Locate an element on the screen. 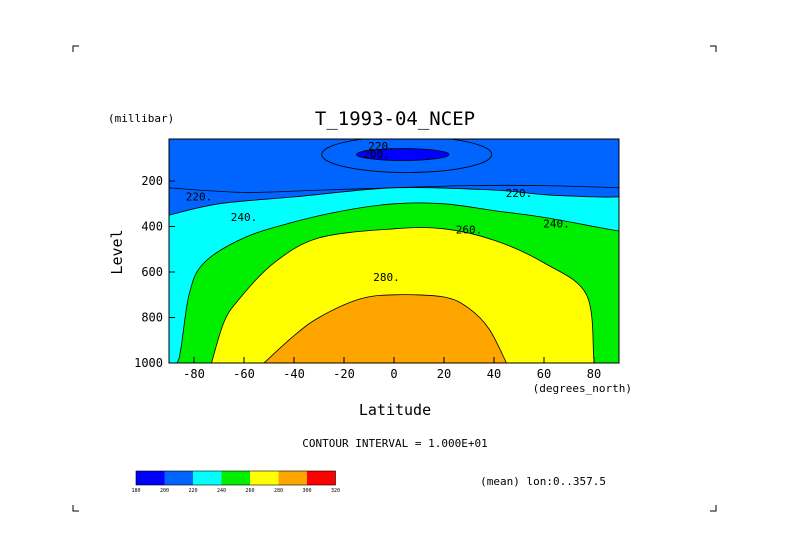  y-axis-title: Level is located at coordinates (117, 251).